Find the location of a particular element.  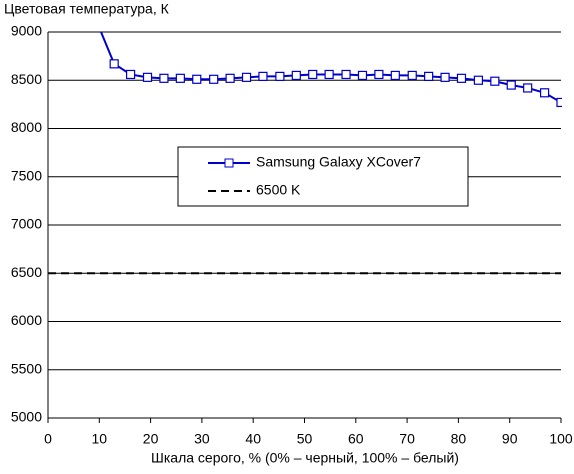

x-tick-label: 60 is located at coordinates (356, 439).